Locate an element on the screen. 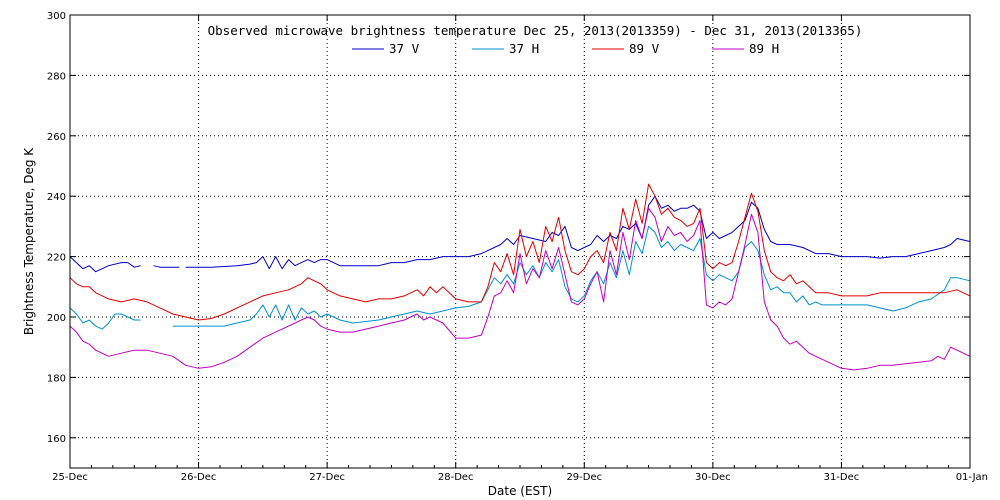 Image resolution: width=1000 pixels, height=500 pixels. y-tick-label: 220 is located at coordinates (56, 258).